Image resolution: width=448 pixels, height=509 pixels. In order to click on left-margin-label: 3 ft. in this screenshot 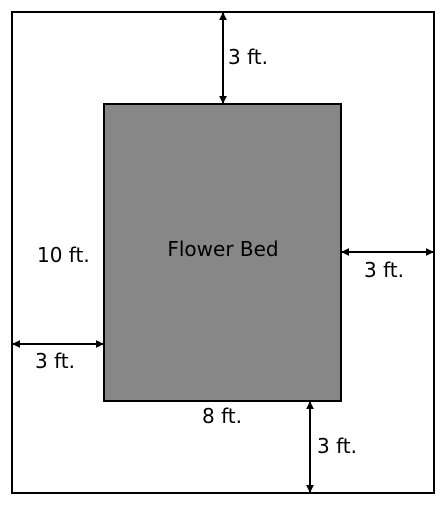, I will do `click(55, 361)`.